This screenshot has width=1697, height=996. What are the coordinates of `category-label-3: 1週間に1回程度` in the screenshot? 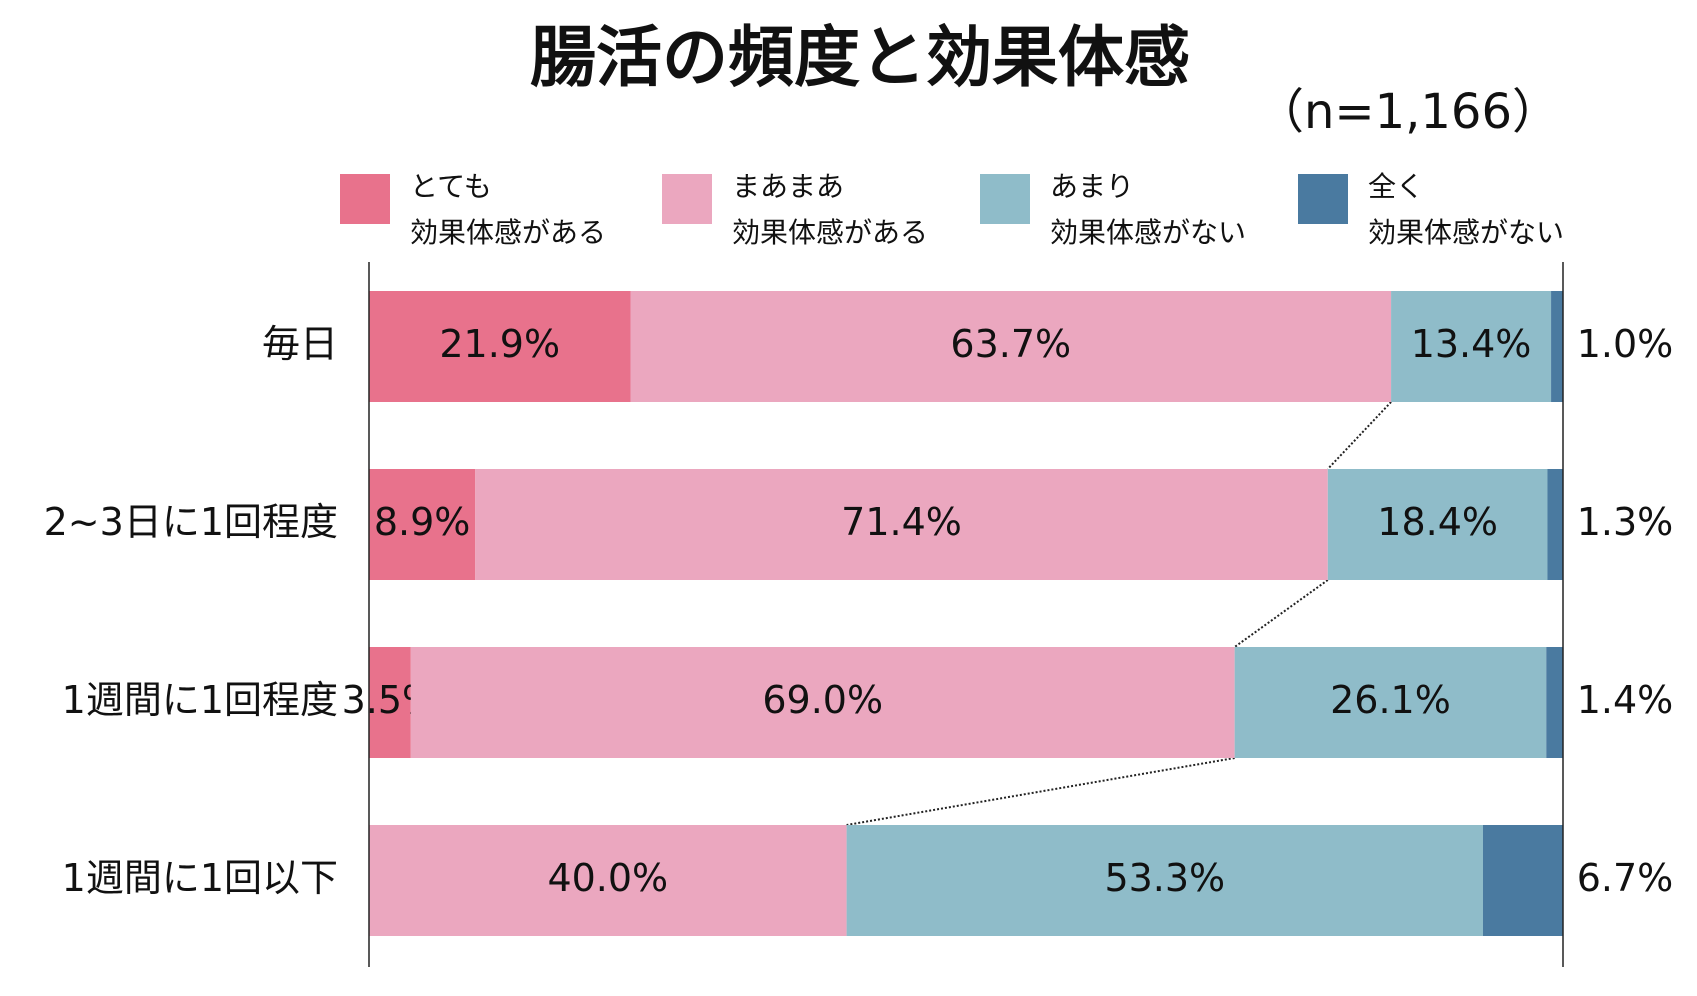 It's located at (200, 700).